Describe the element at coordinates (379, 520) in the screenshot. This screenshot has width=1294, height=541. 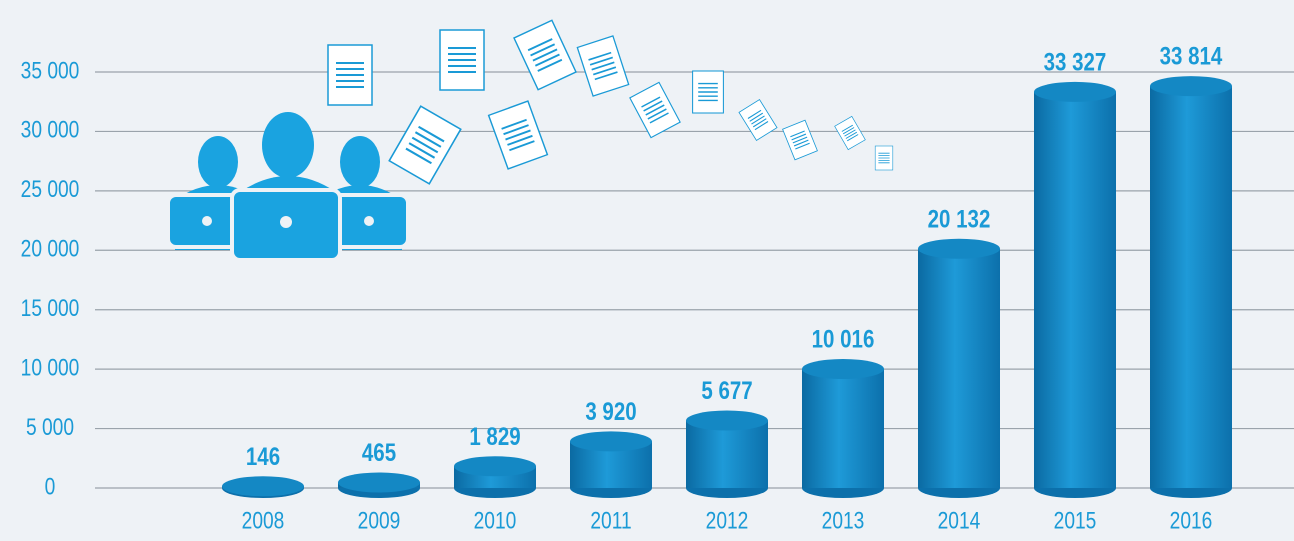
I see `x-tick-label: 2009` at that location.